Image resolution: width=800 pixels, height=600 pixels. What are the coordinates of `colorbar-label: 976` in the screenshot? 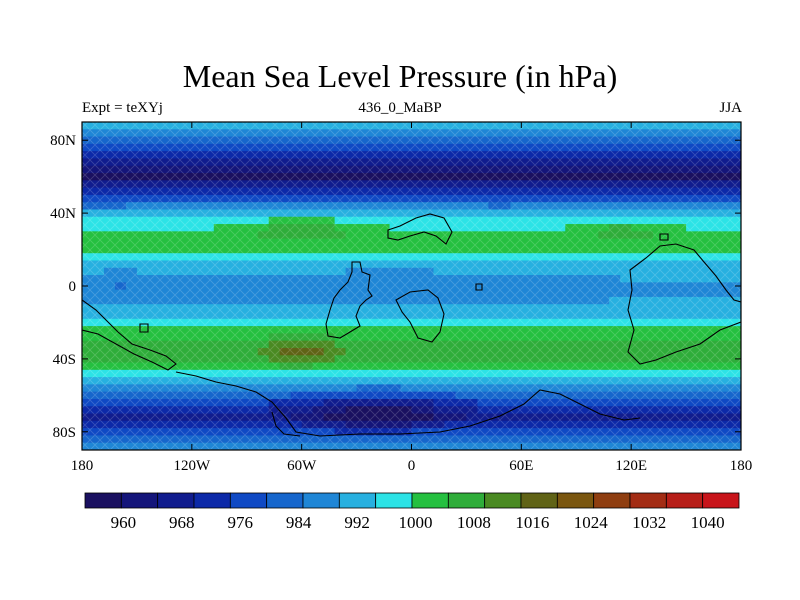 It's located at (240, 522).